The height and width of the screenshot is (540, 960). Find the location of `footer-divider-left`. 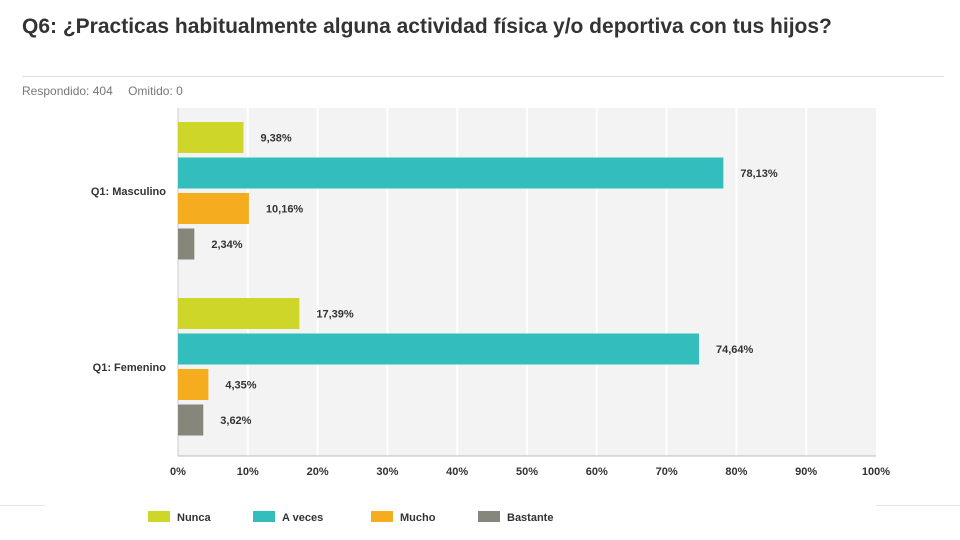

footer-divider-left is located at coordinates (22, 505).